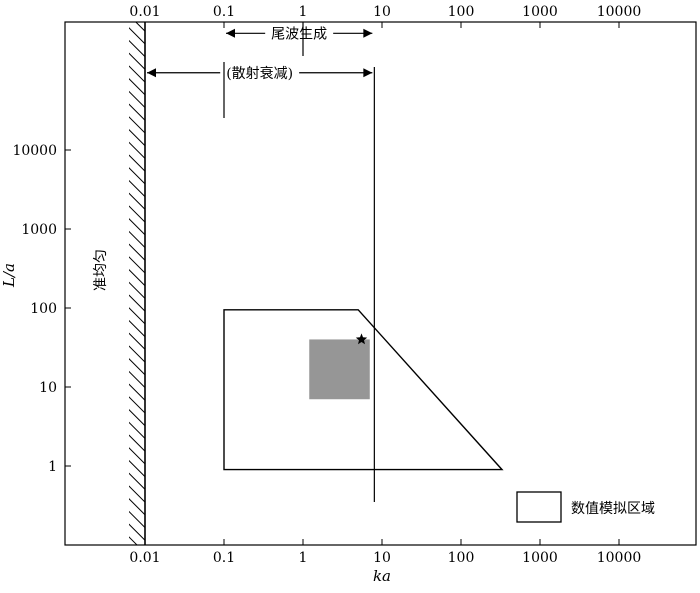 The height and width of the screenshot is (593, 700). What do you see at coordinates (461, 12) in the screenshot?
I see `x-tick-label-top: 100` at bounding box center [461, 12].